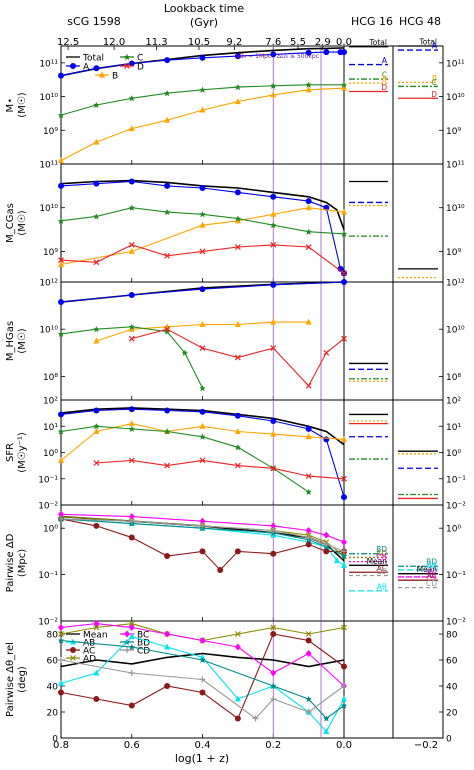 The image size is (474, 770). Describe the element at coordinates (61, 745) in the screenshot. I see `x-tick-label: 0.8` at that location.